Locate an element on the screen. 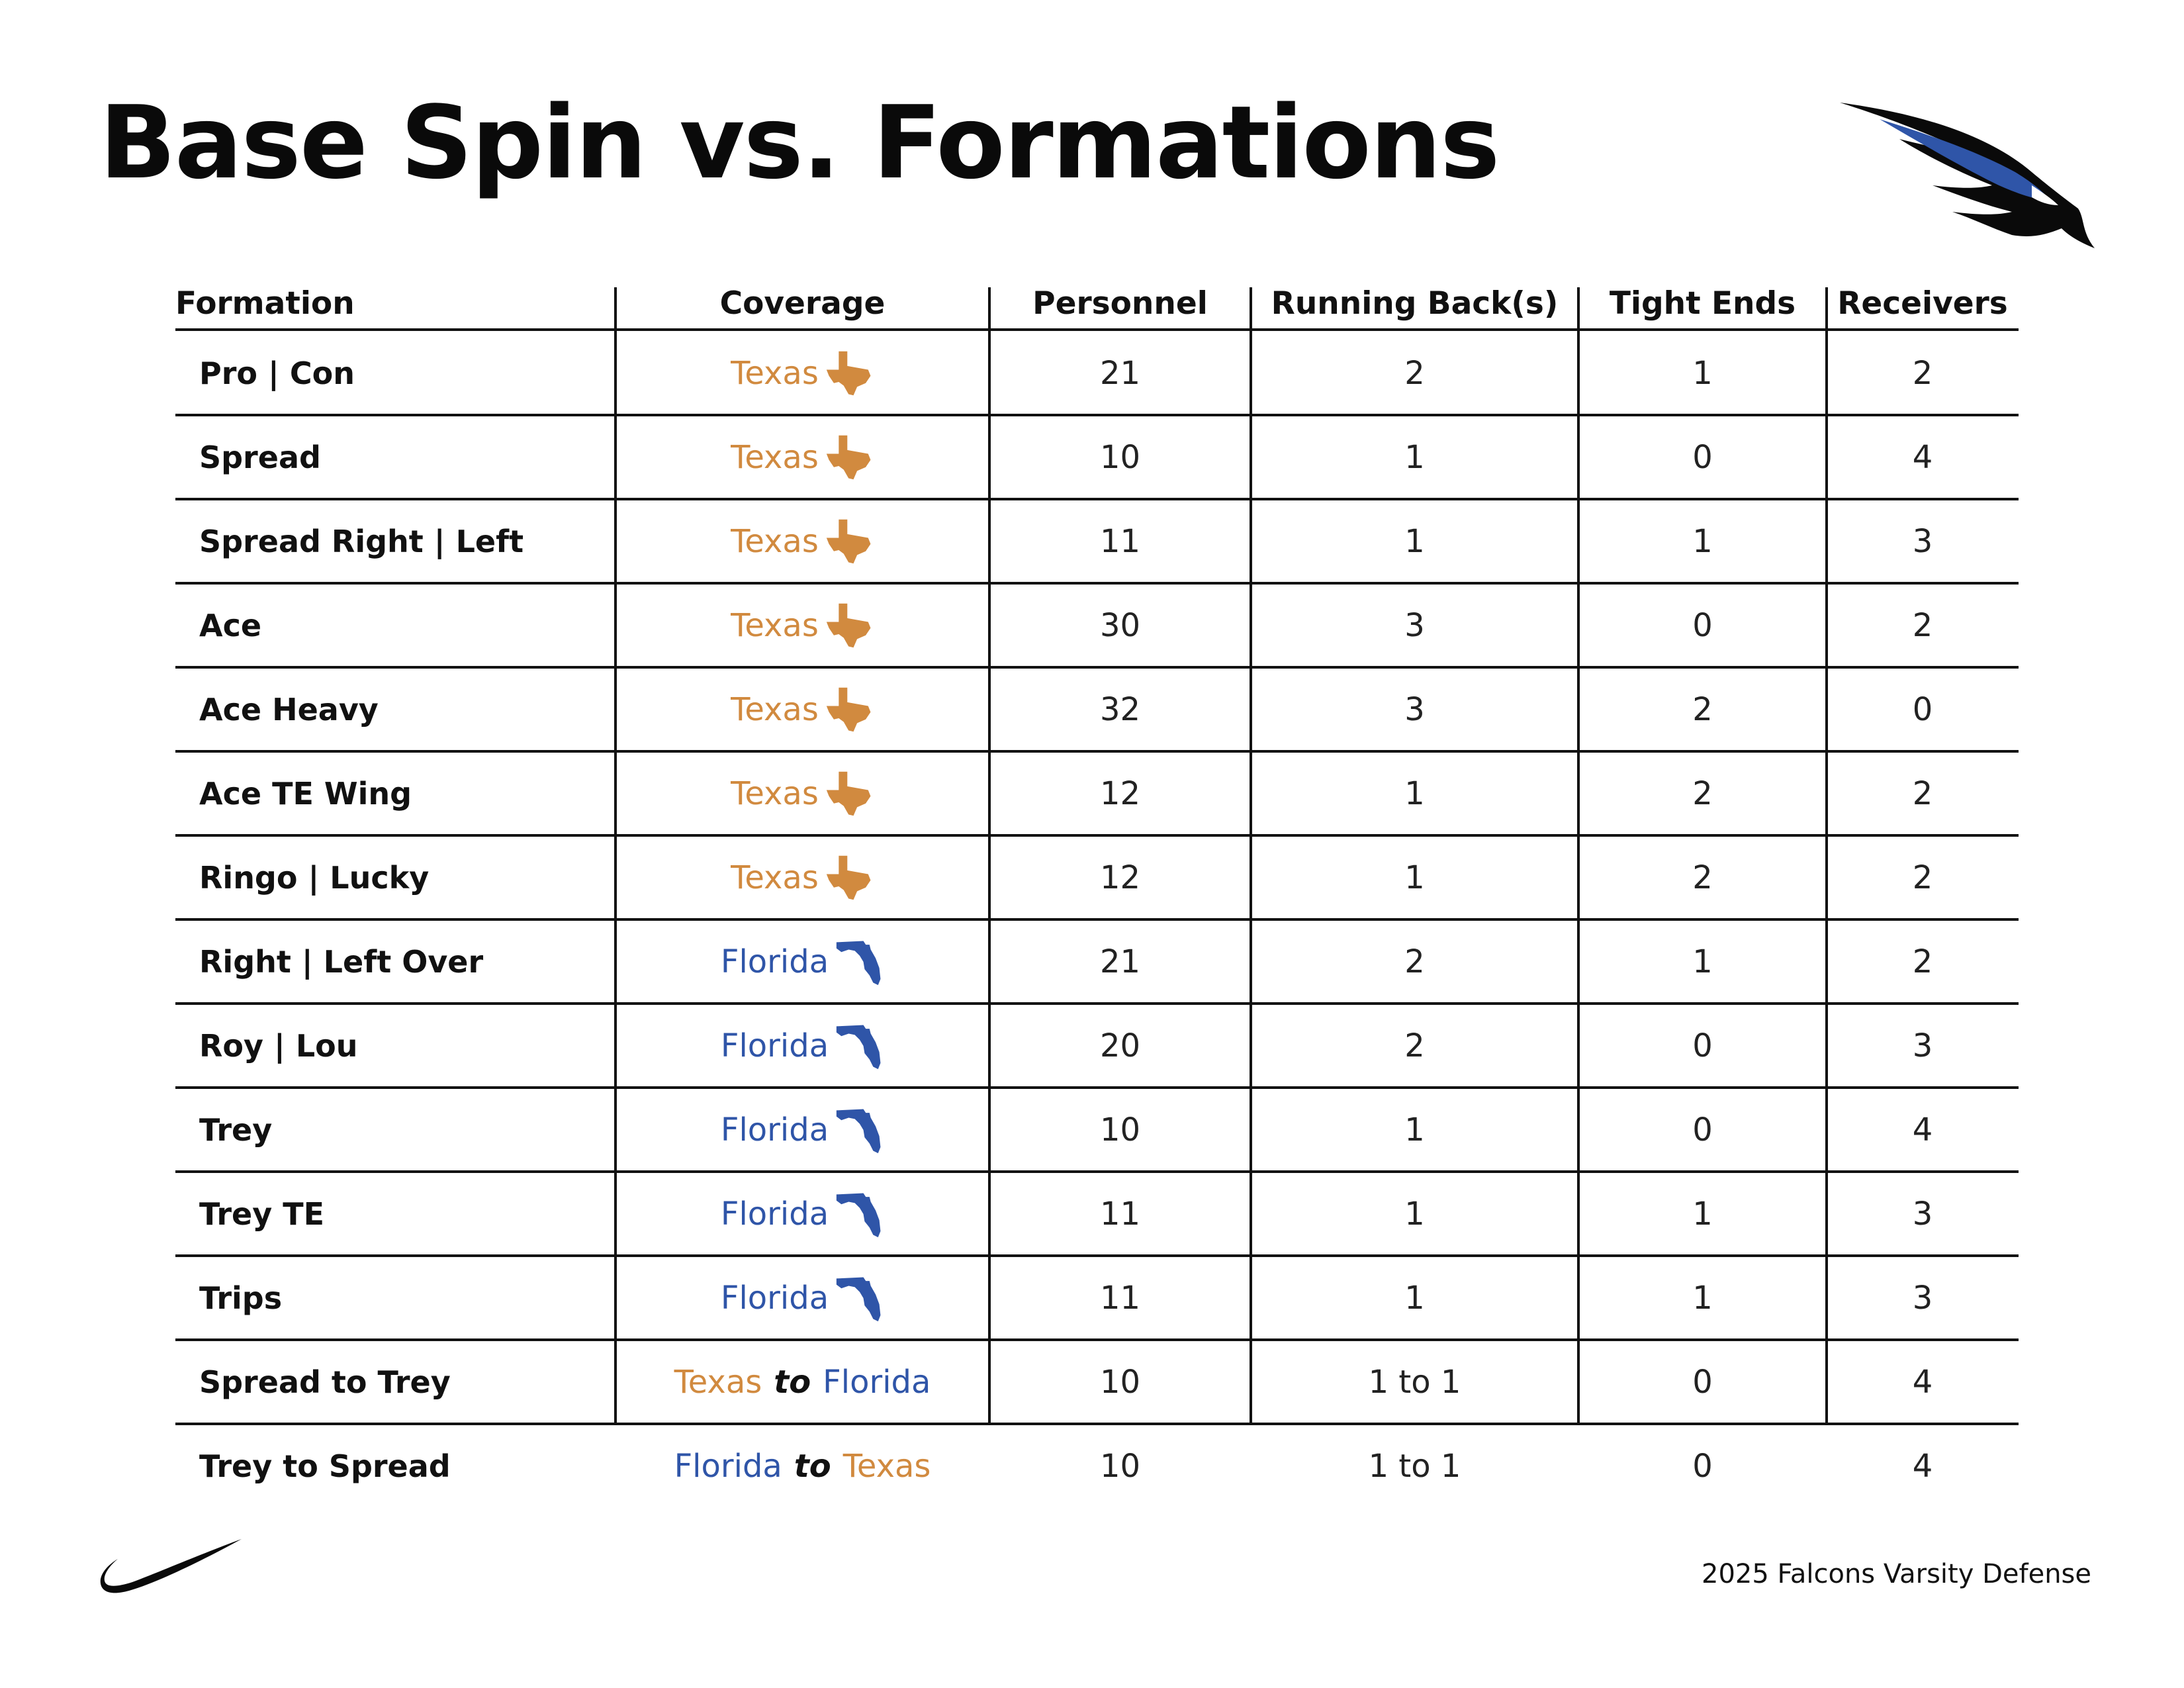 The image size is (2184, 1688). receivers-value: 3 is located at coordinates (1922, 1298).